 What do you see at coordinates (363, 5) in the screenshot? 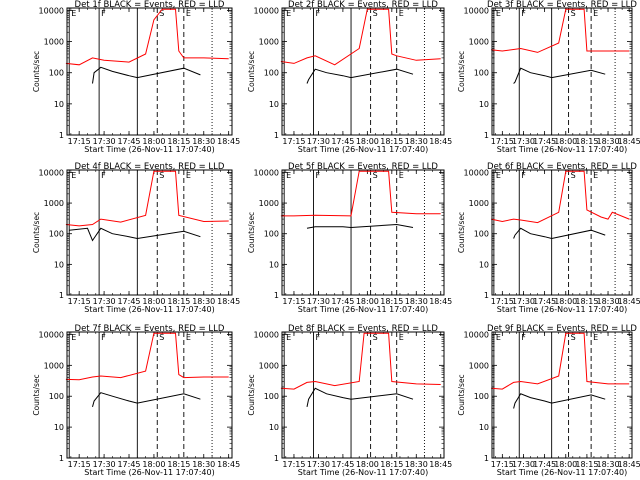
I see `panel-title: Det 2f BLACK = Events, RED = LLD` at bounding box center [363, 5].